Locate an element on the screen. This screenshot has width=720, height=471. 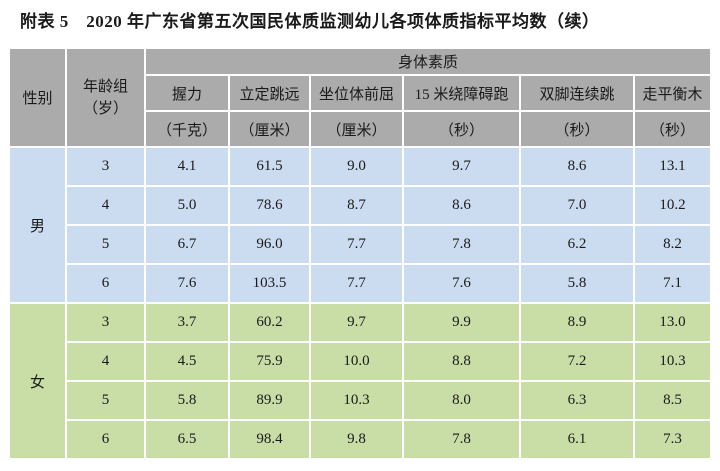
header-cell-gender: 性别 is located at coordinates (37, 97).